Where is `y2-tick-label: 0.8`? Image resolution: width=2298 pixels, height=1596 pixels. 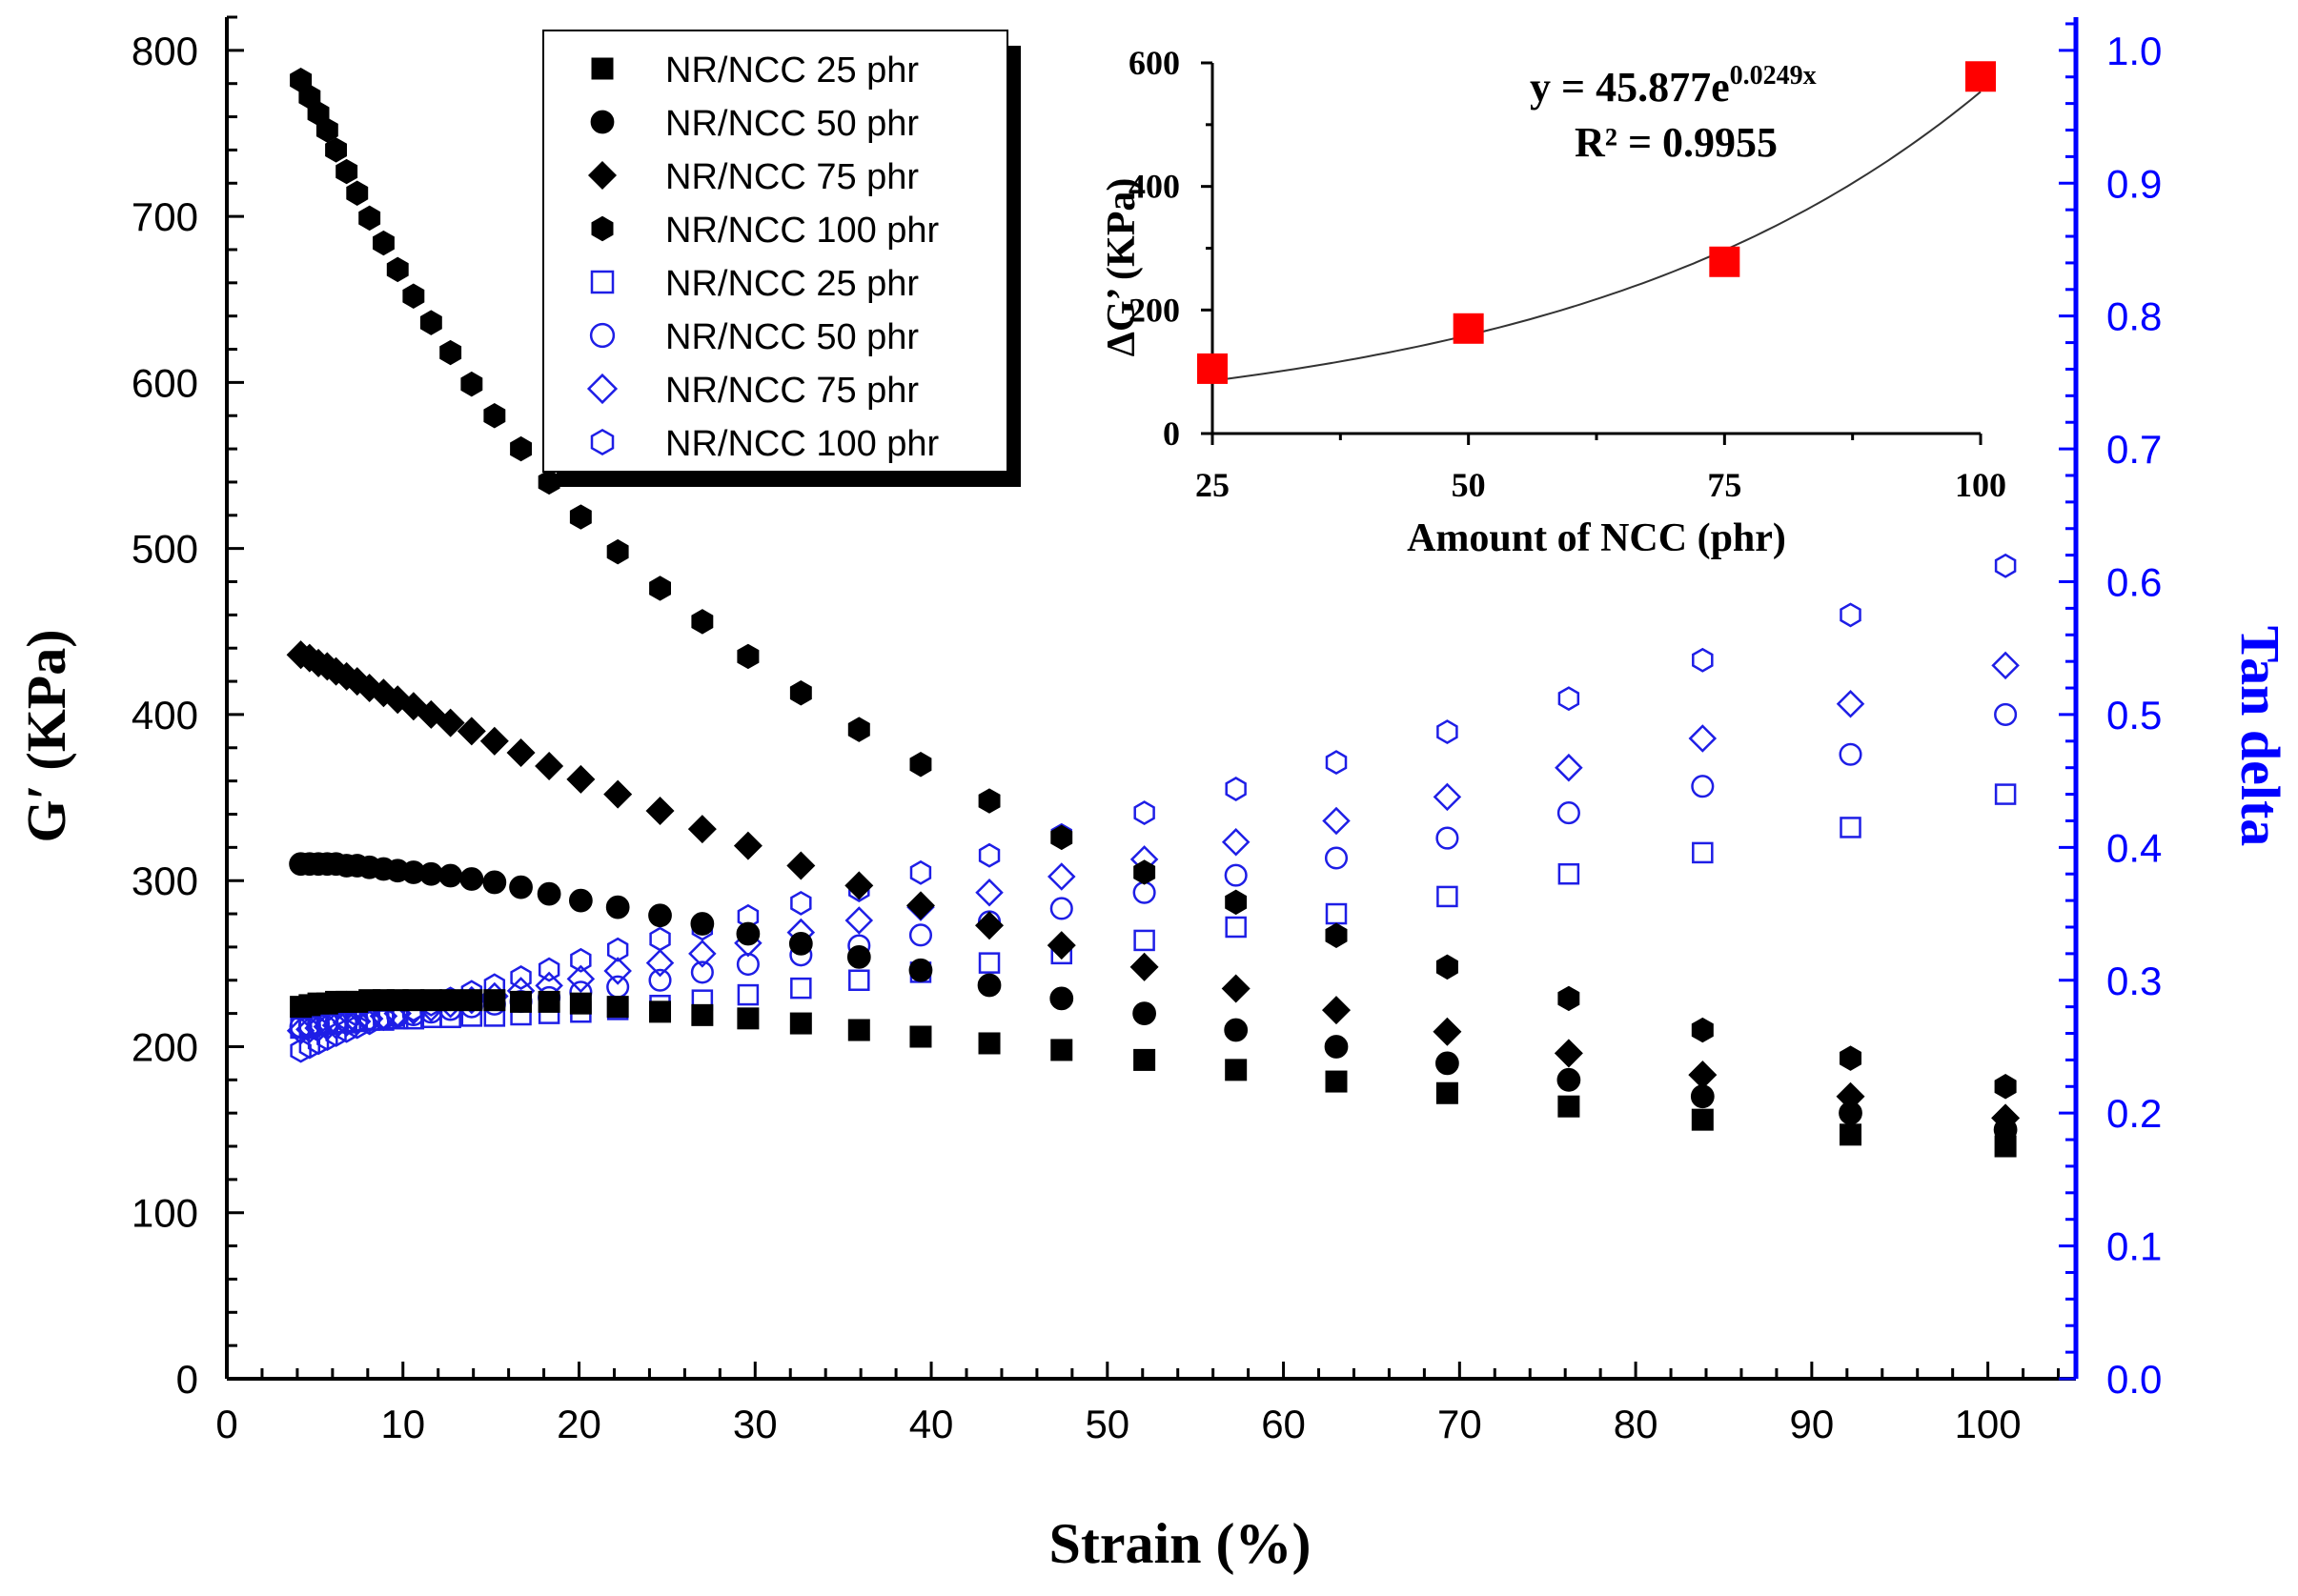 y2-tick-label: 0.8 is located at coordinates (2134, 317).